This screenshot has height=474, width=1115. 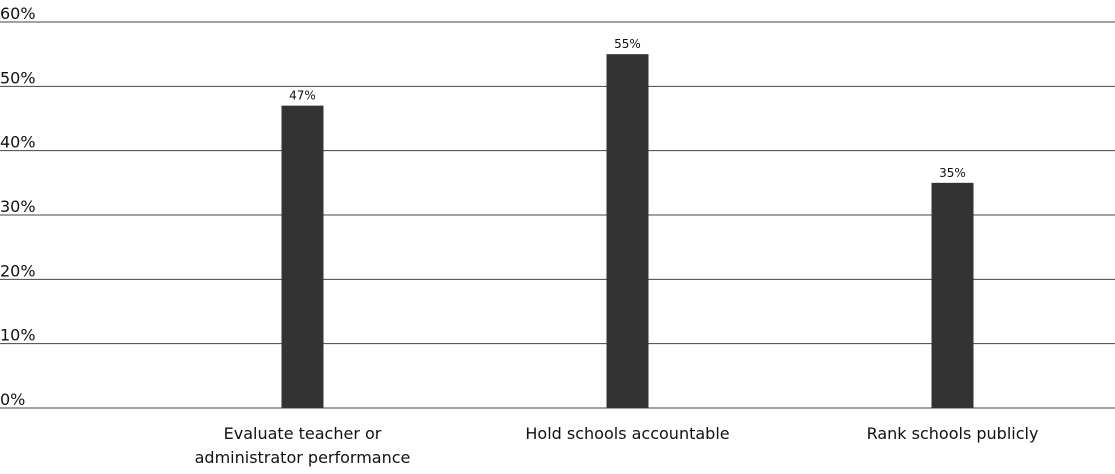 I want to click on x-tick-label: Rank schools publicly, so click(x=952, y=433).